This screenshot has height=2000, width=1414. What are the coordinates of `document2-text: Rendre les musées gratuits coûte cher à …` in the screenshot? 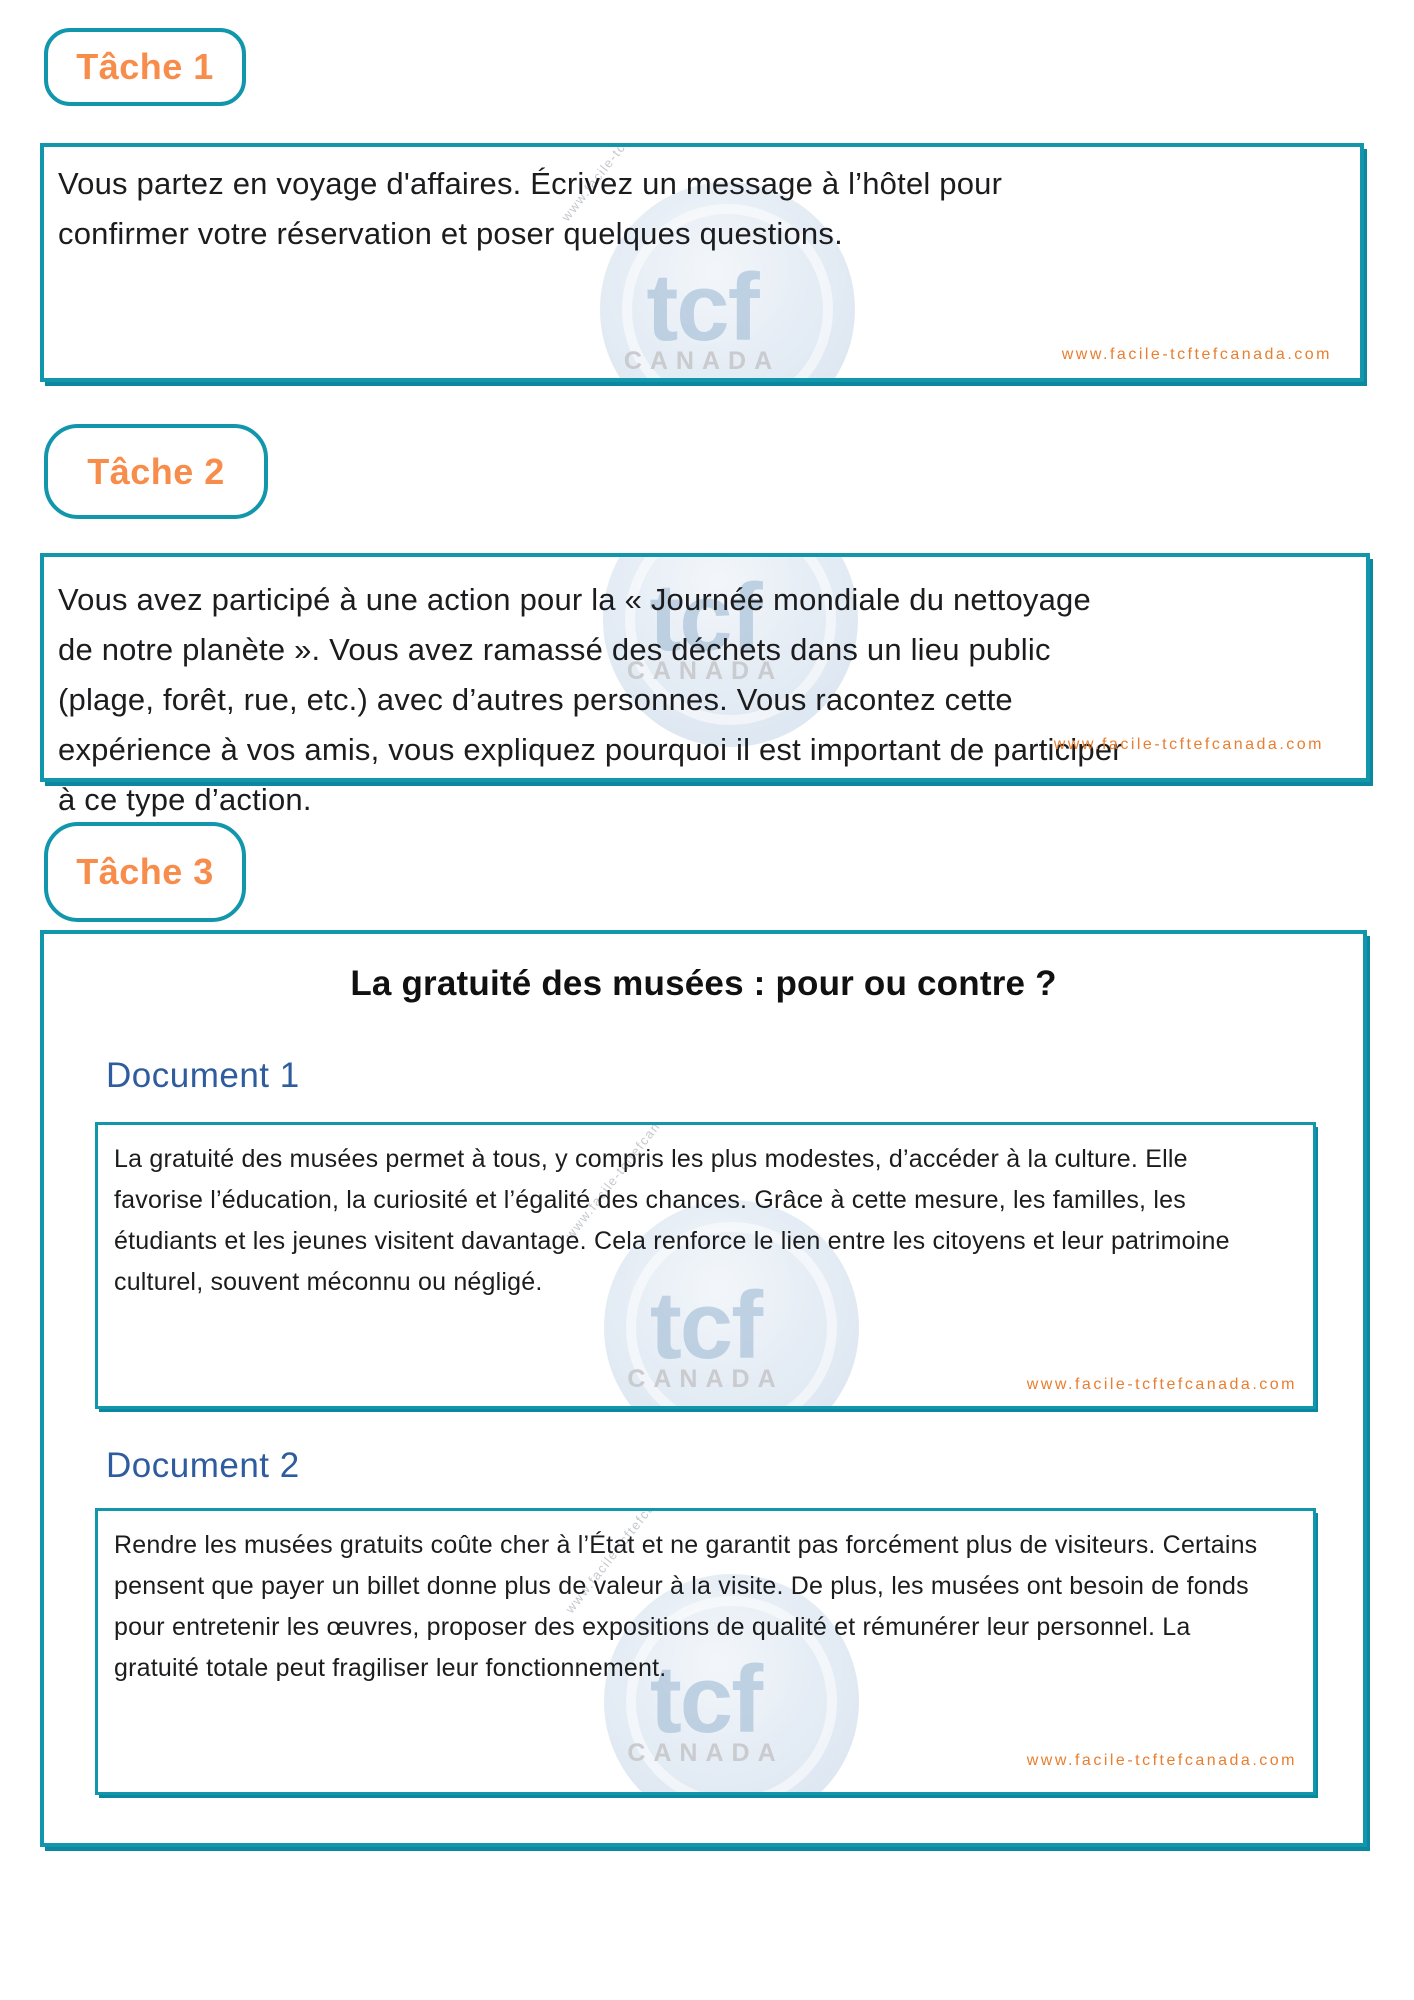 It's located at (686, 1606).